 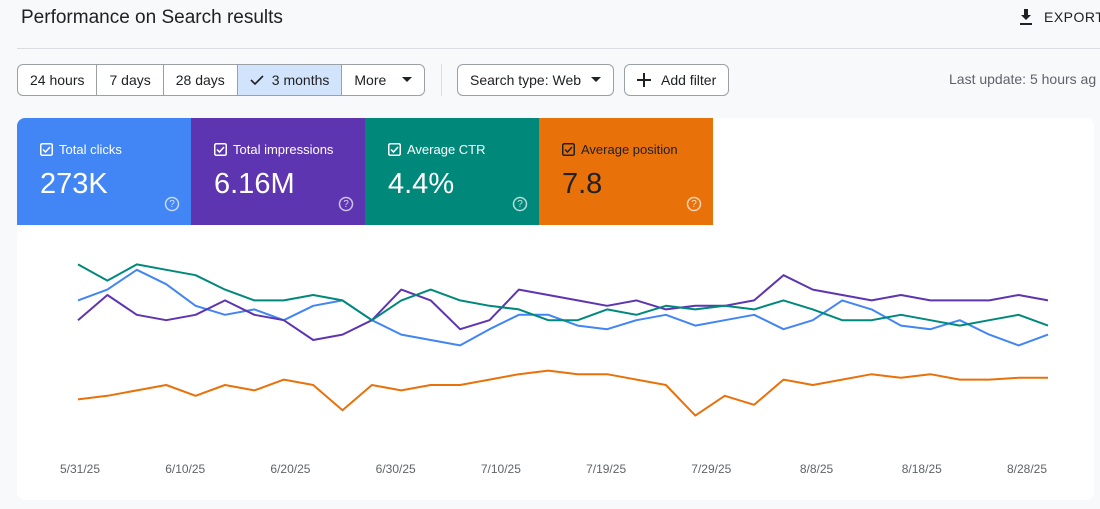 I want to click on metric-tile: Average CTR 4.4%?, so click(x=452, y=171).